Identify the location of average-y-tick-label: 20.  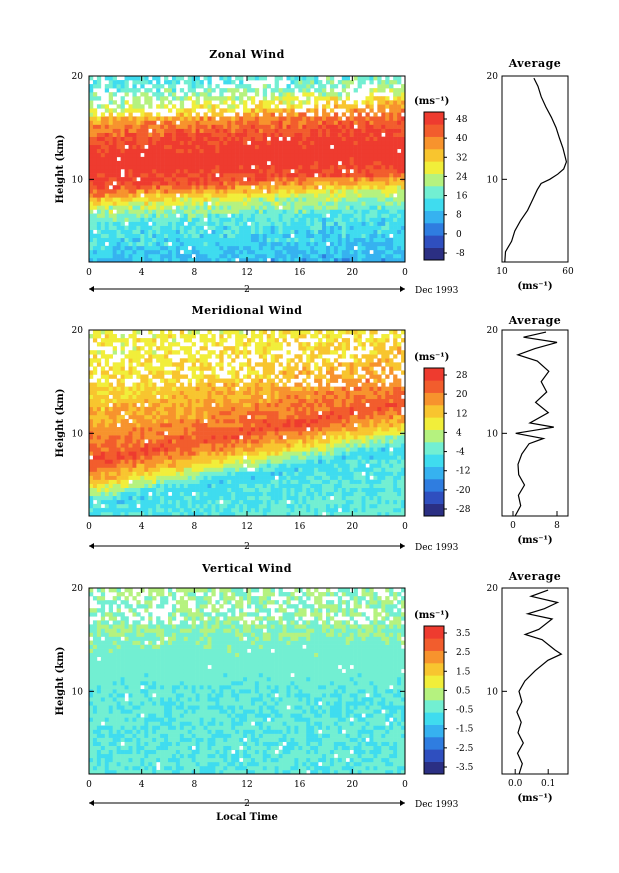
(493, 77).